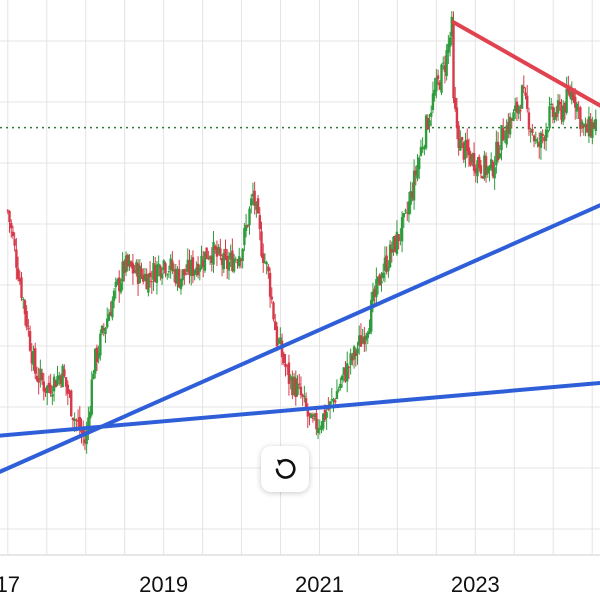 The width and height of the screenshot is (600, 600). Describe the element at coordinates (163, 584) in the screenshot. I see `x-tick-label: 2019` at that location.